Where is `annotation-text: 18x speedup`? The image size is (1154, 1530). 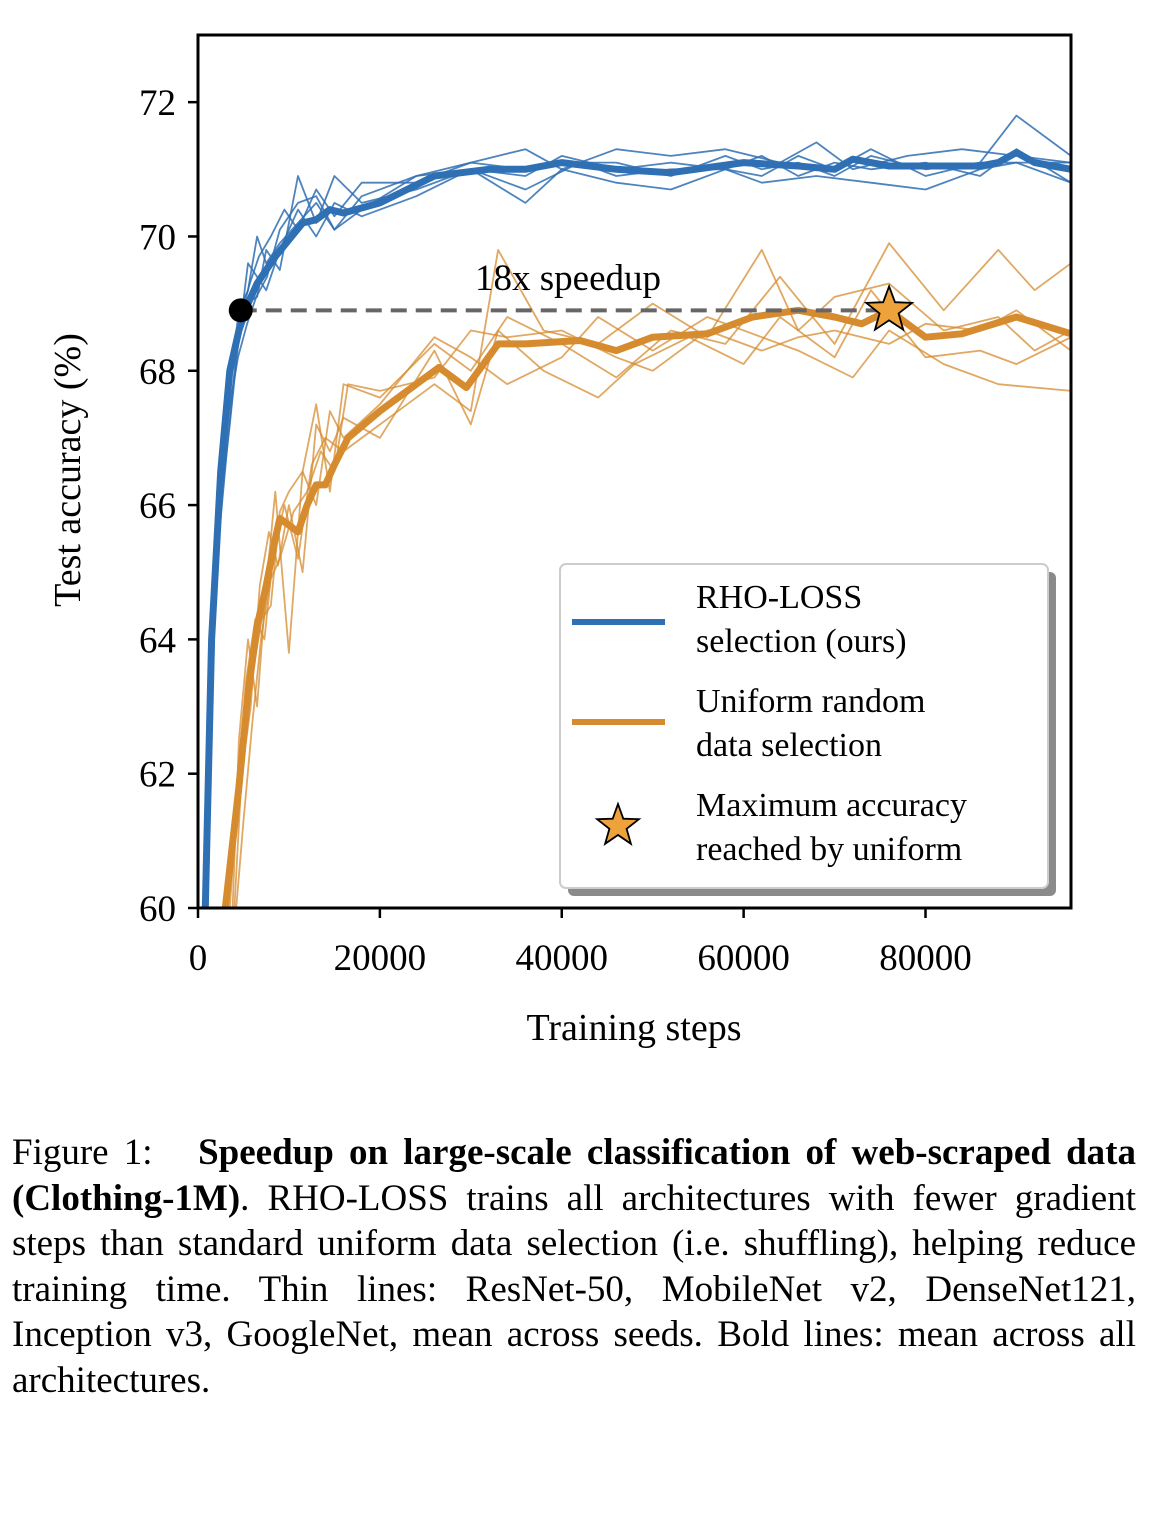
annotation-text: 18x speedup is located at coordinates (568, 278).